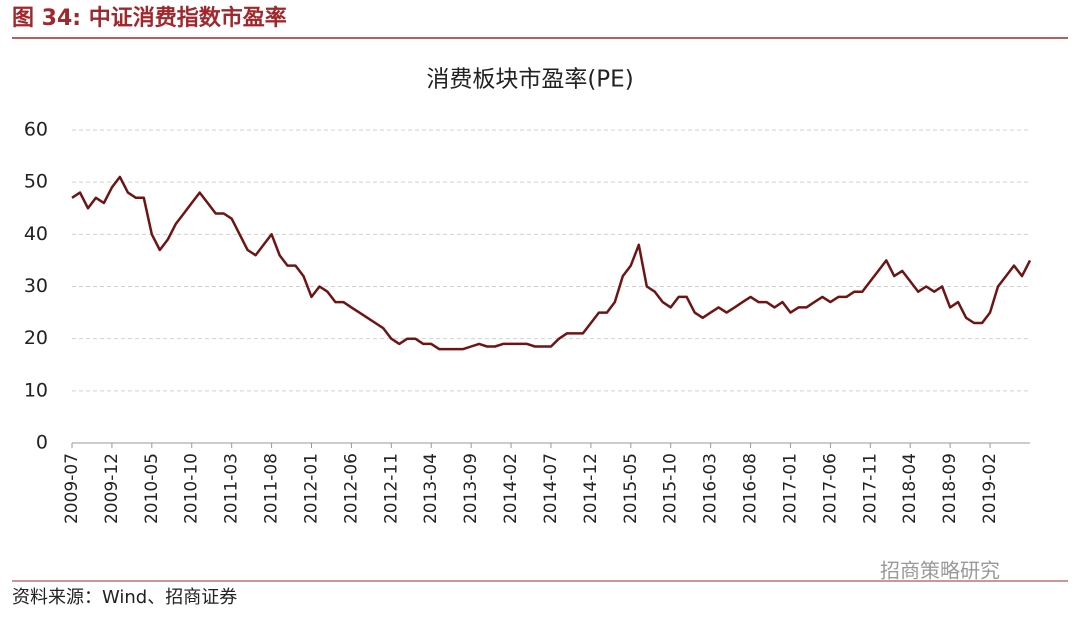 The width and height of the screenshot is (1080, 619). I want to click on x-tick-label: 2015-05, so click(631, 488).